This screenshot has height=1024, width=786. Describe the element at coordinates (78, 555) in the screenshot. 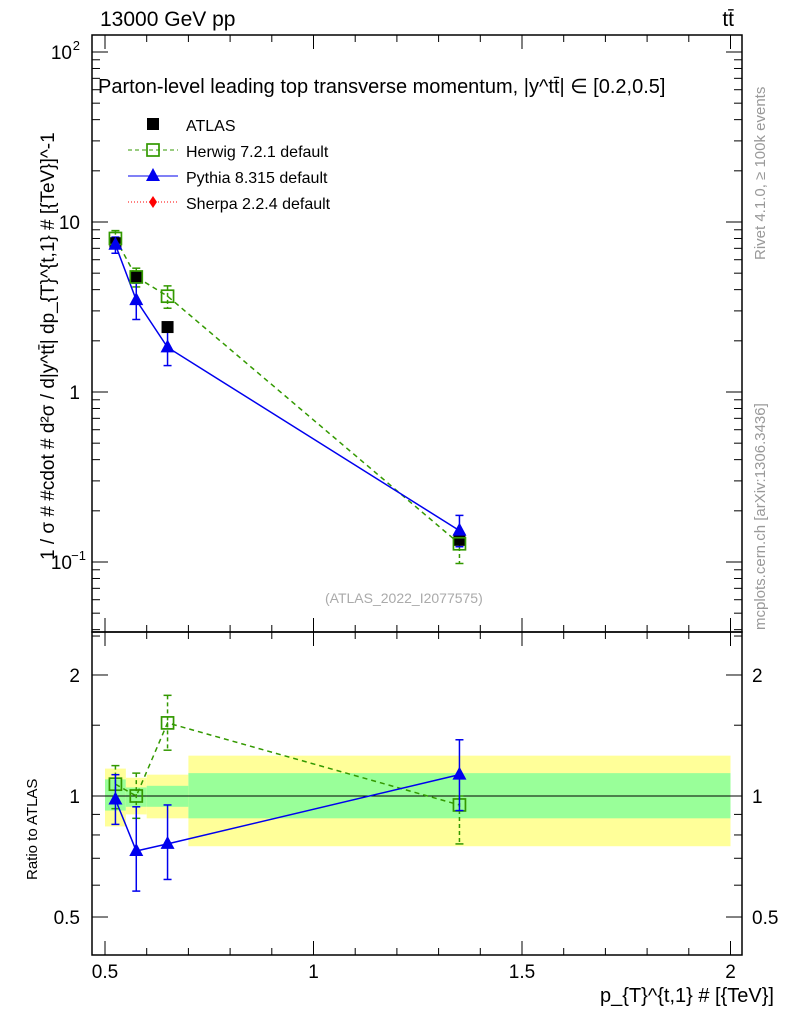

I see `y-tick-exponent: −1` at that location.